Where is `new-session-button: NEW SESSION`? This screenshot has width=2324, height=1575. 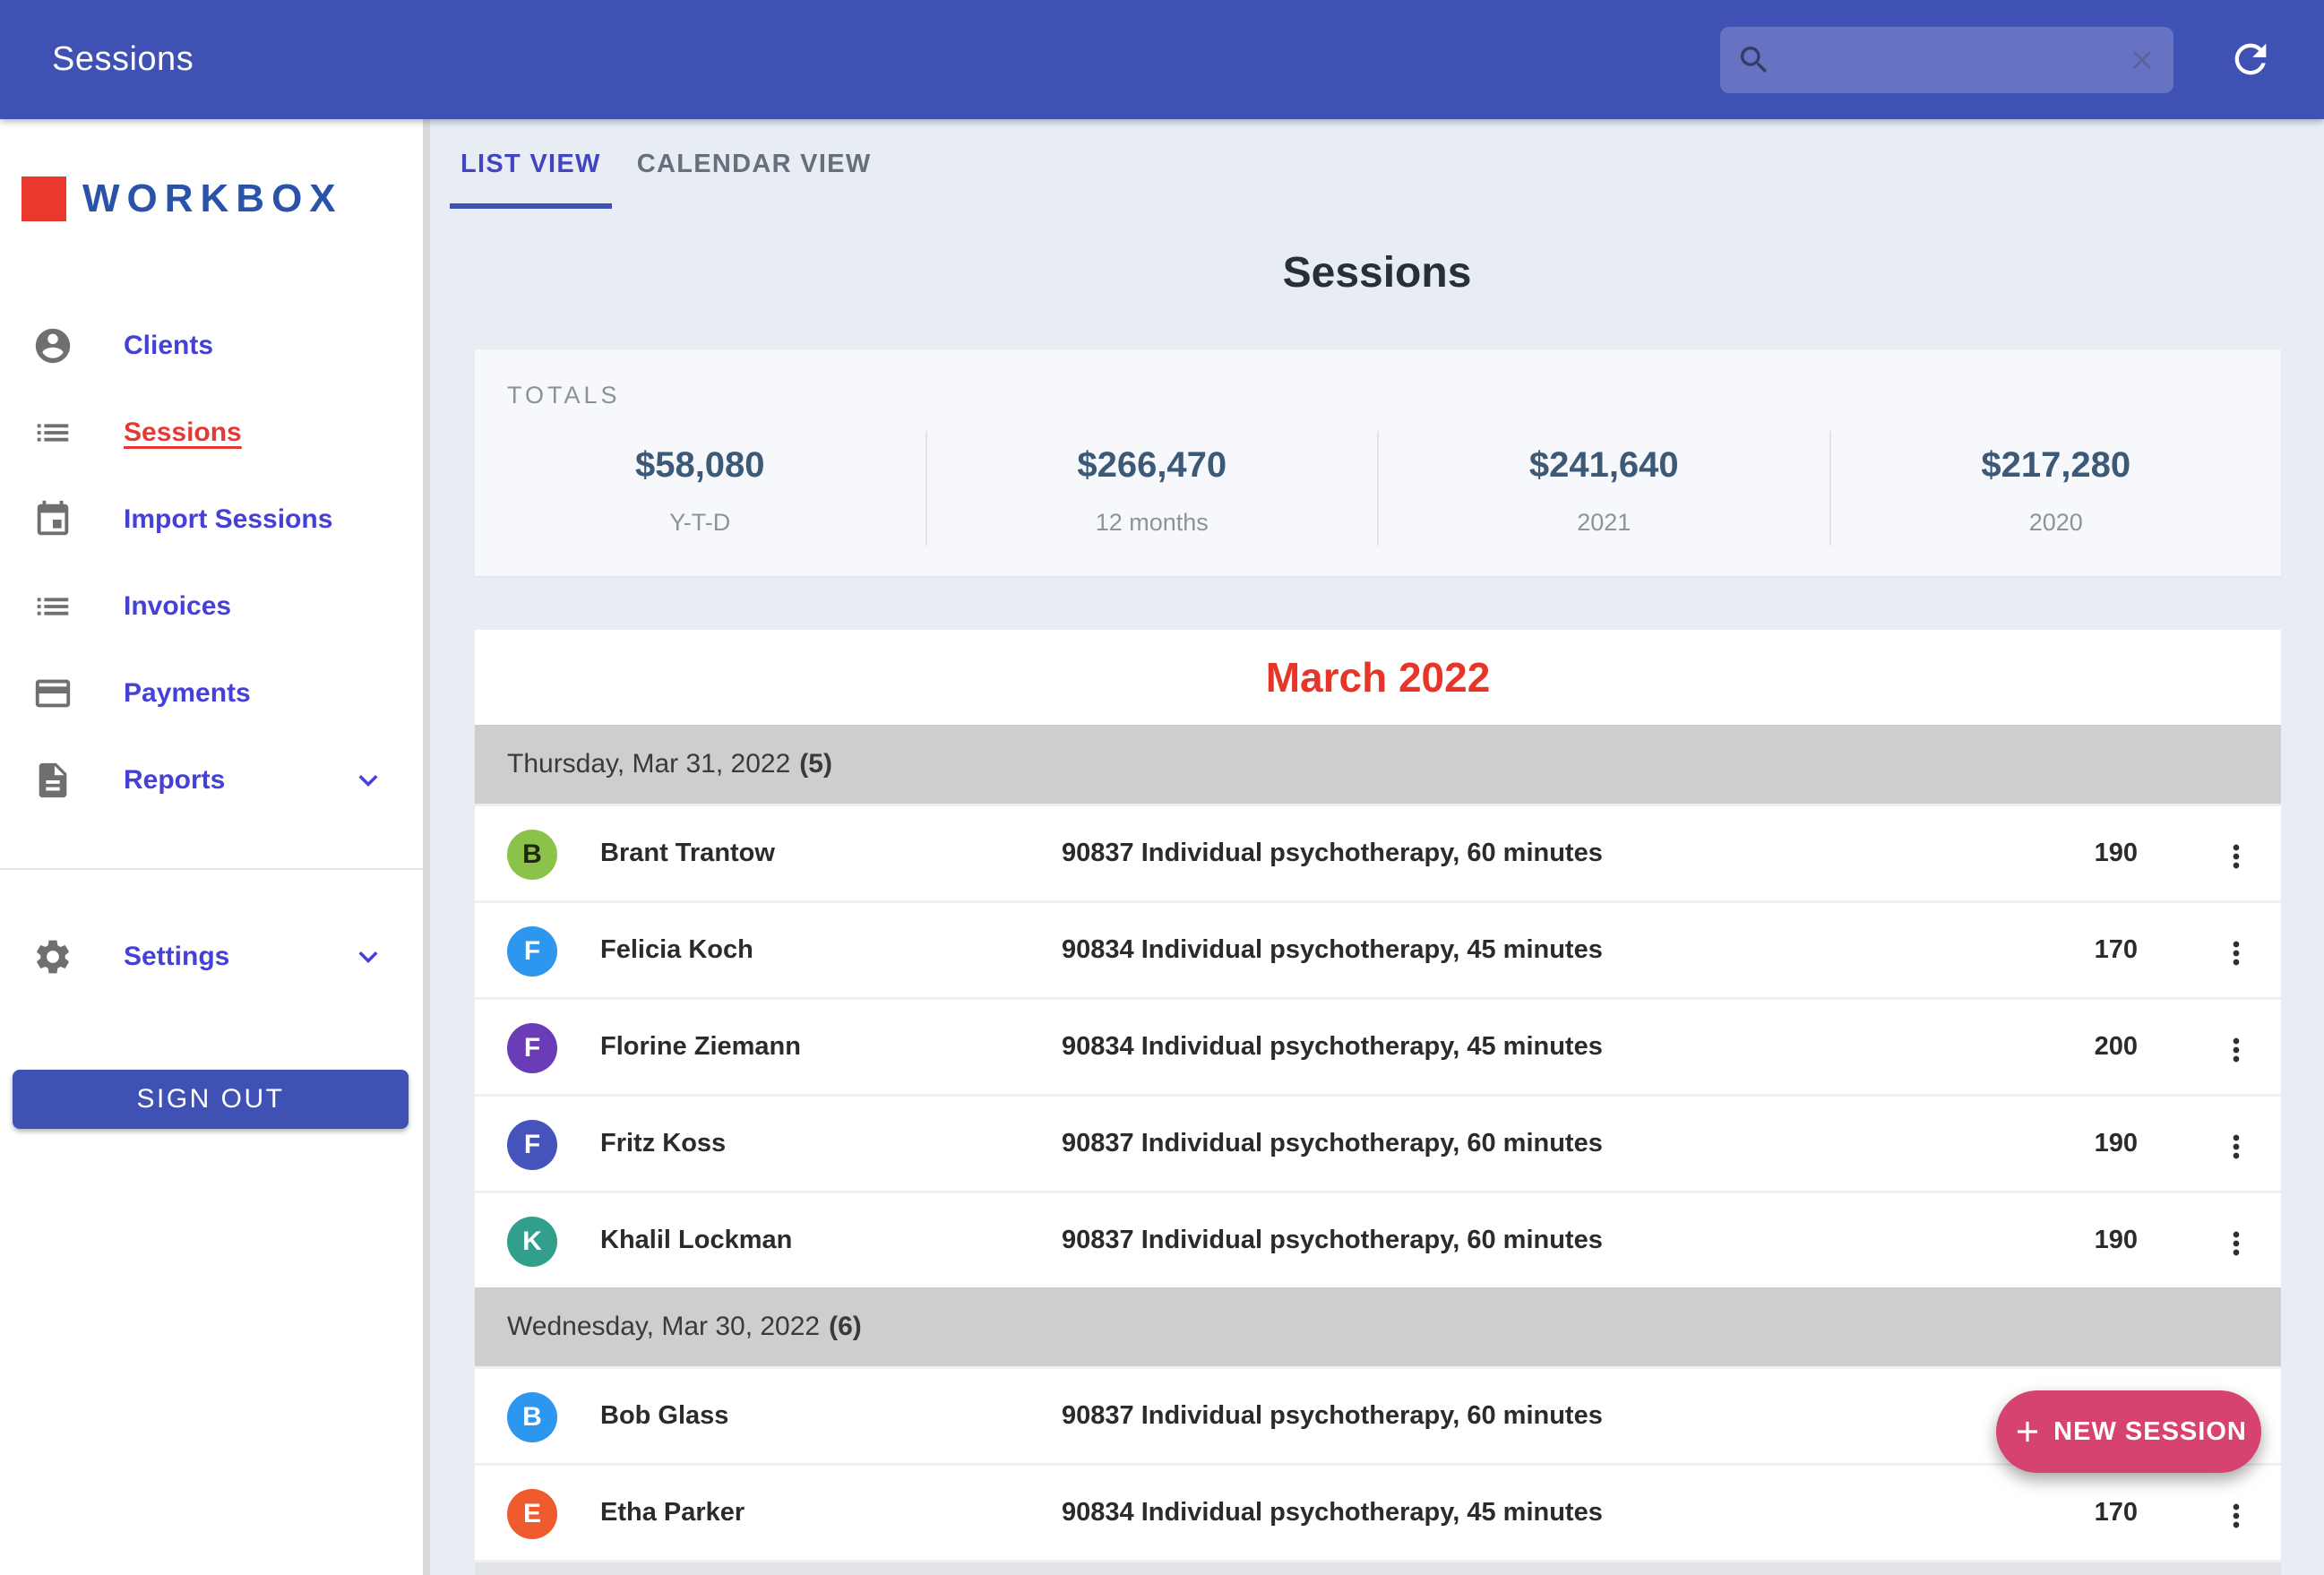
new-session-button: NEW SESSION is located at coordinates (2128, 1431).